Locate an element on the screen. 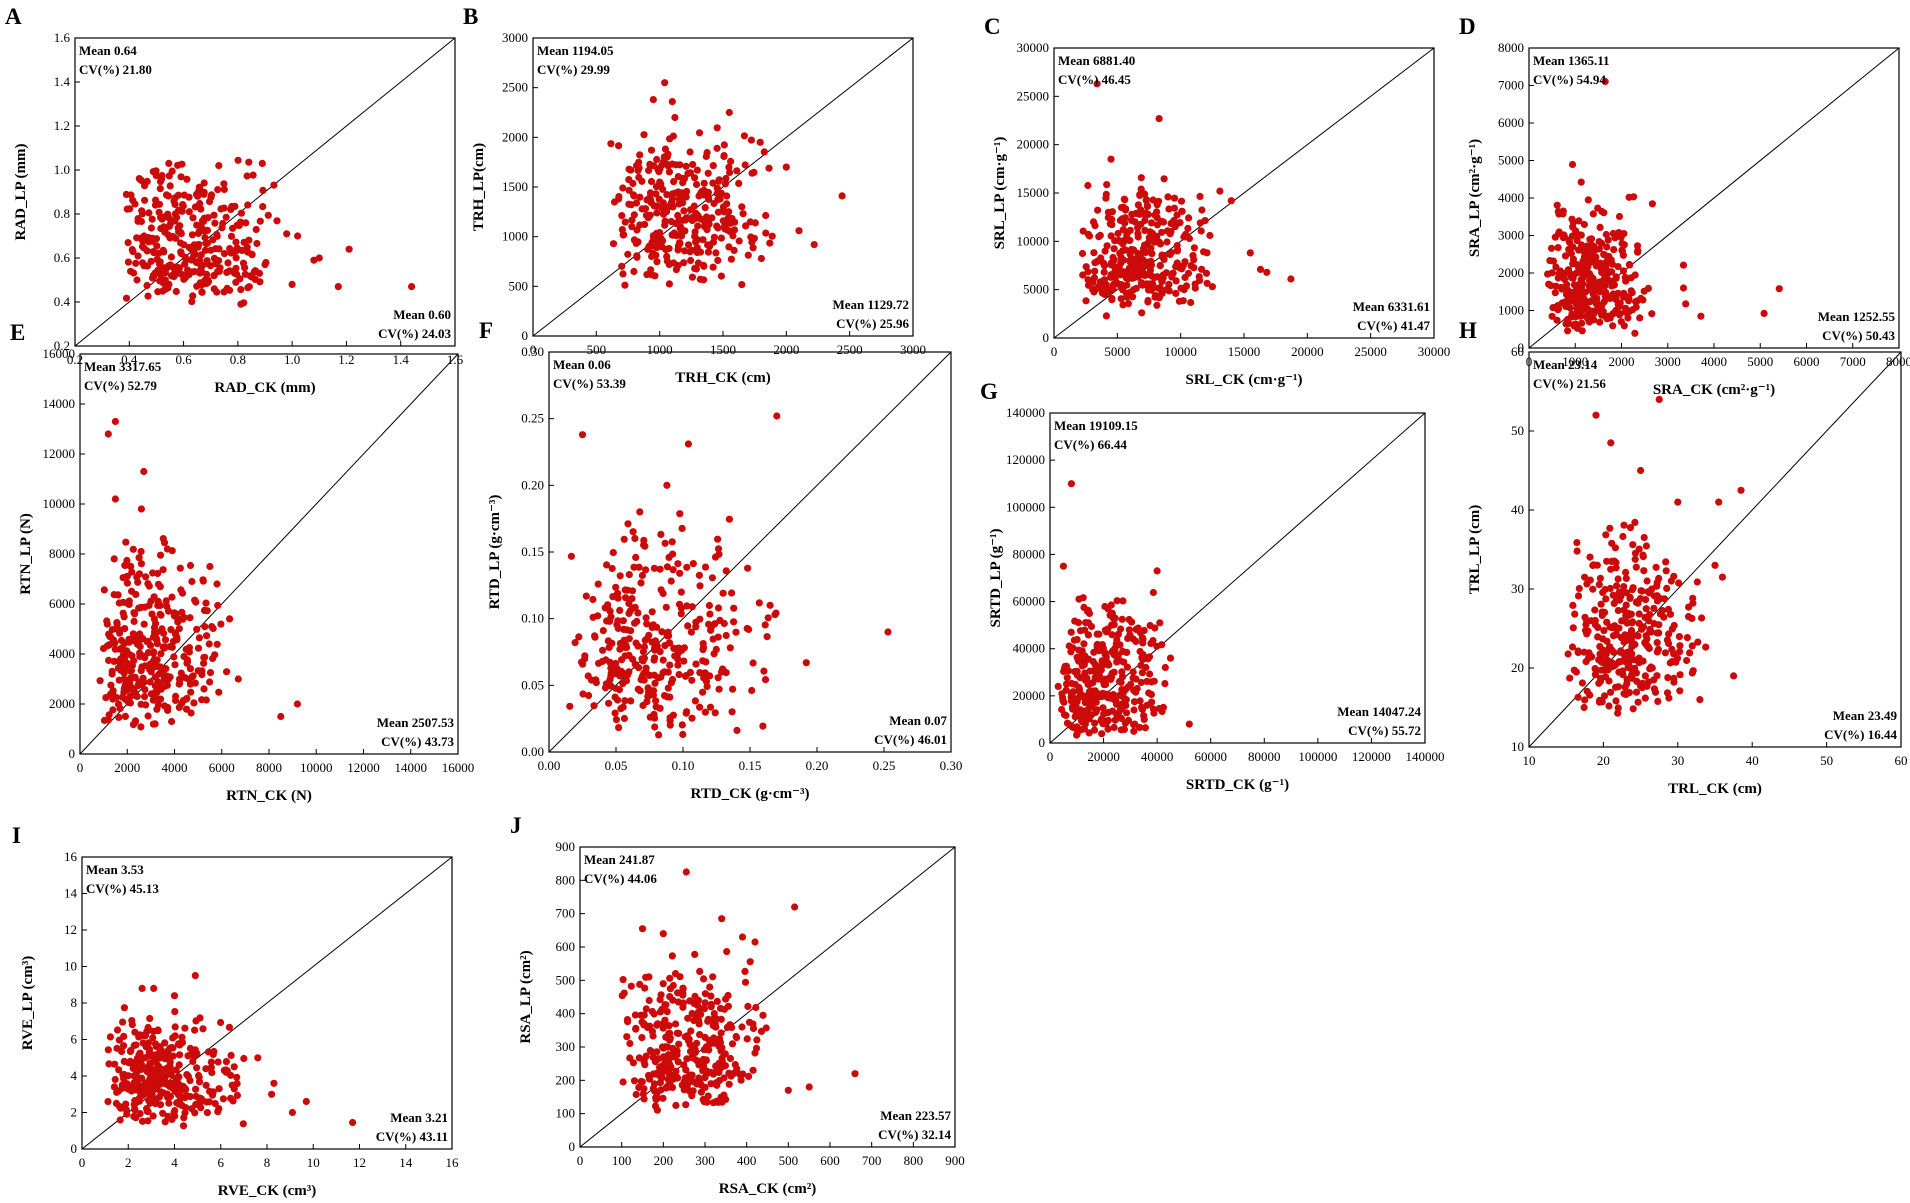 The width and height of the screenshot is (1910, 1203). ck-cv-label: CV(%) 55.72 is located at coordinates (1384, 730).